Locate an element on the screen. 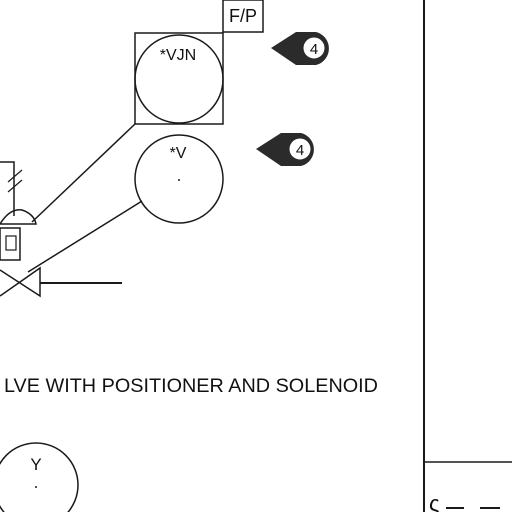 The image size is (512, 517). v-instrument-circle is located at coordinates (179, 179).